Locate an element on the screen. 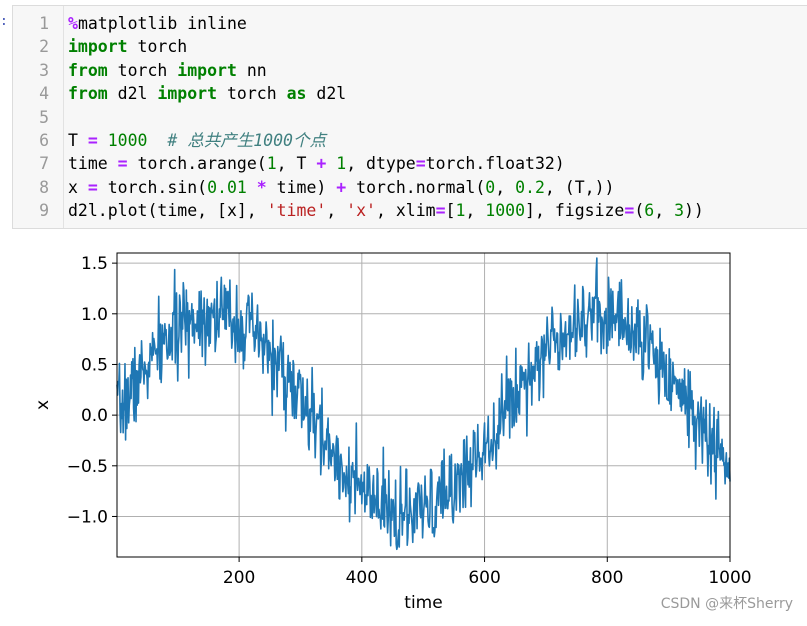  code-token: as is located at coordinates (296, 94).